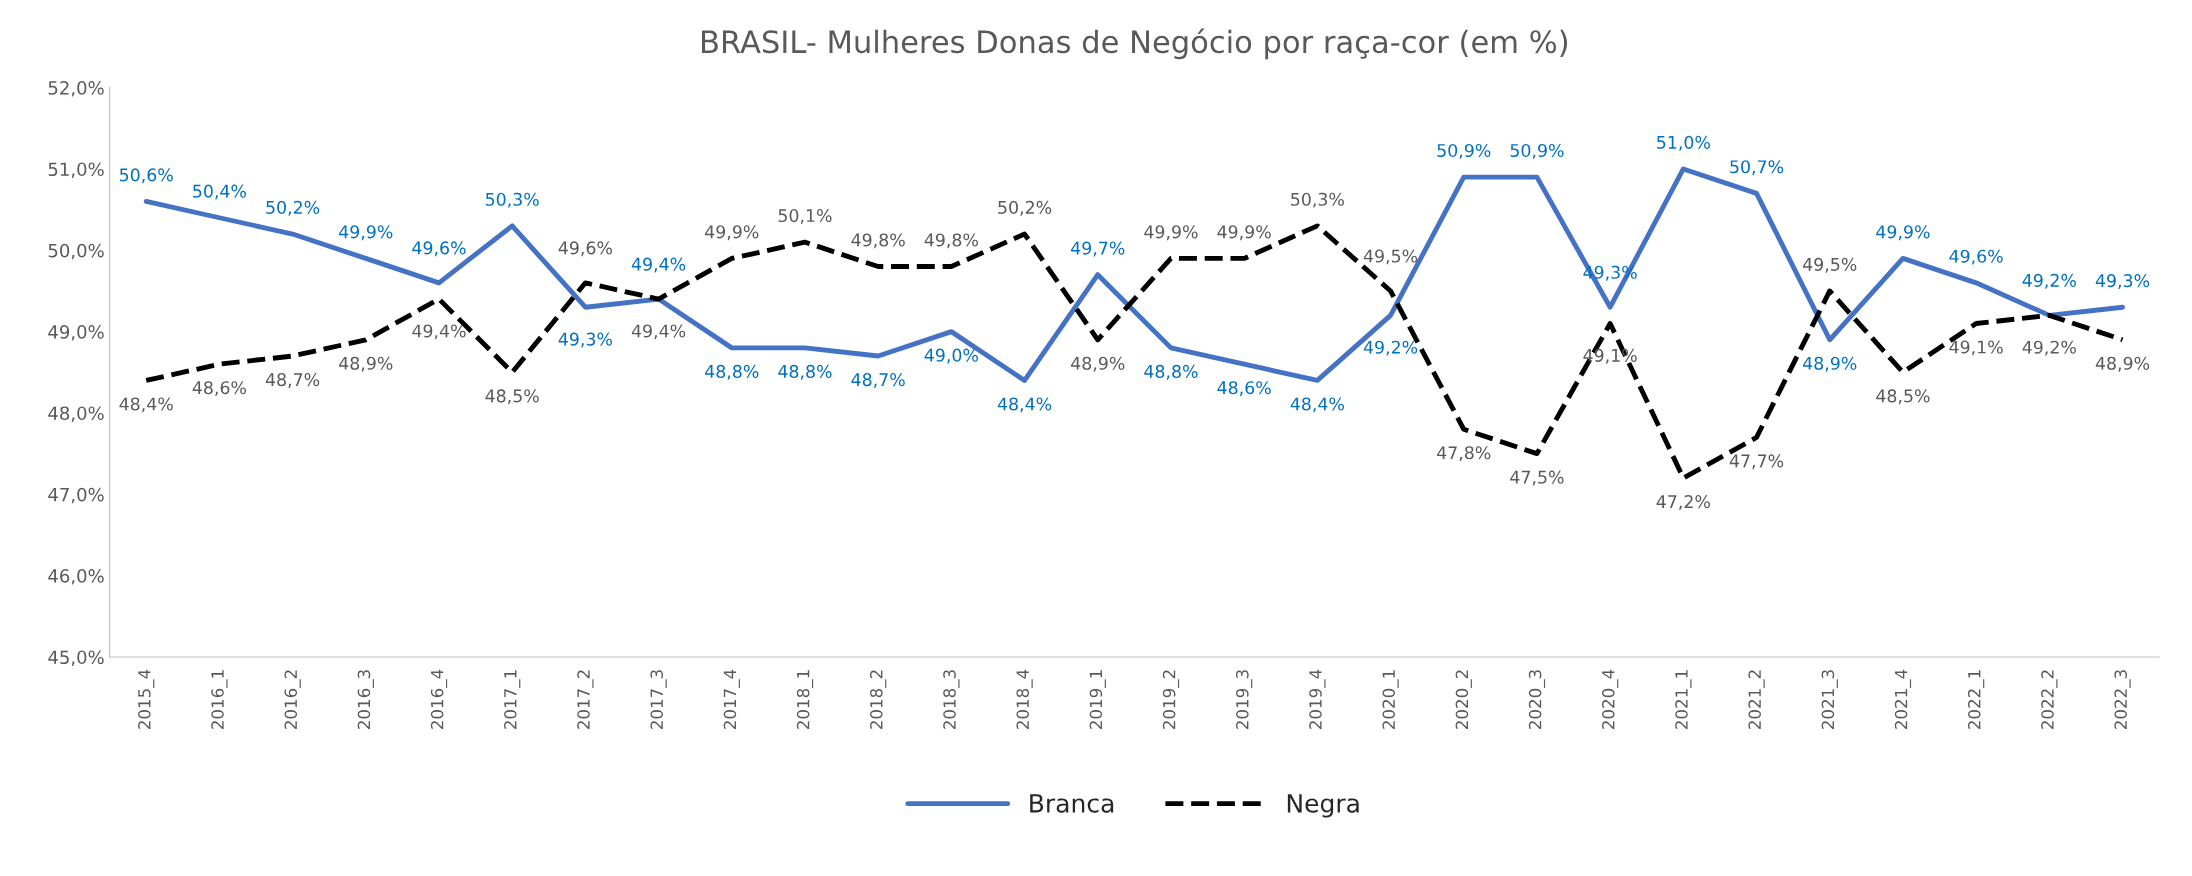  What do you see at coordinates (1097, 699) in the screenshot?
I see `x-tick-label: 2019_1` at bounding box center [1097, 699].